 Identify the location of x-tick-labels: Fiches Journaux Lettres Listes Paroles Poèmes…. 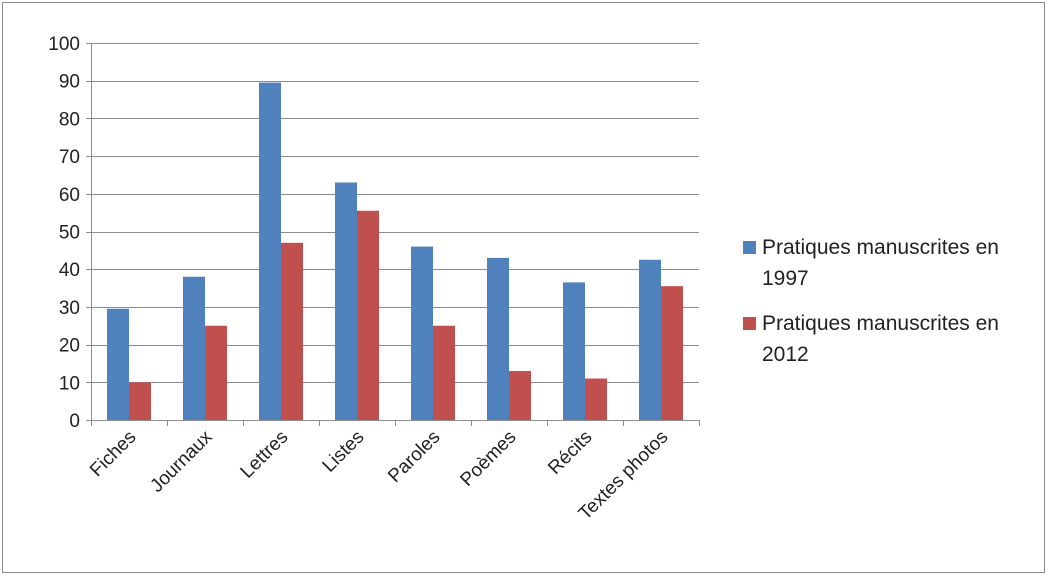
(379, 475).